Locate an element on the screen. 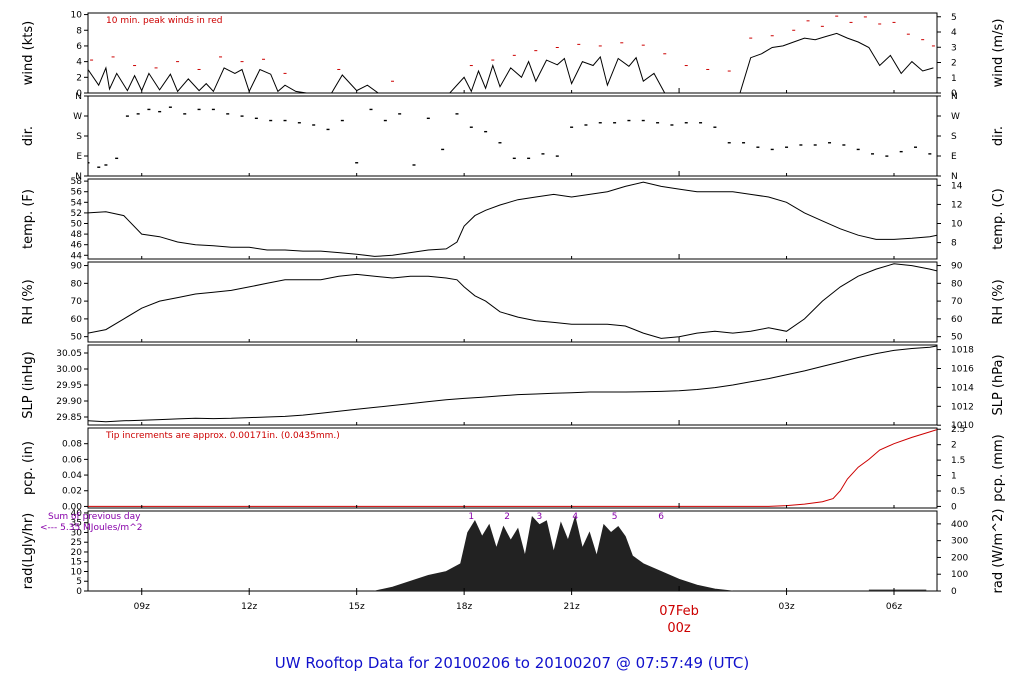 The image size is (1024, 700). right-tick-label: 100 is located at coordinates (959, 575).